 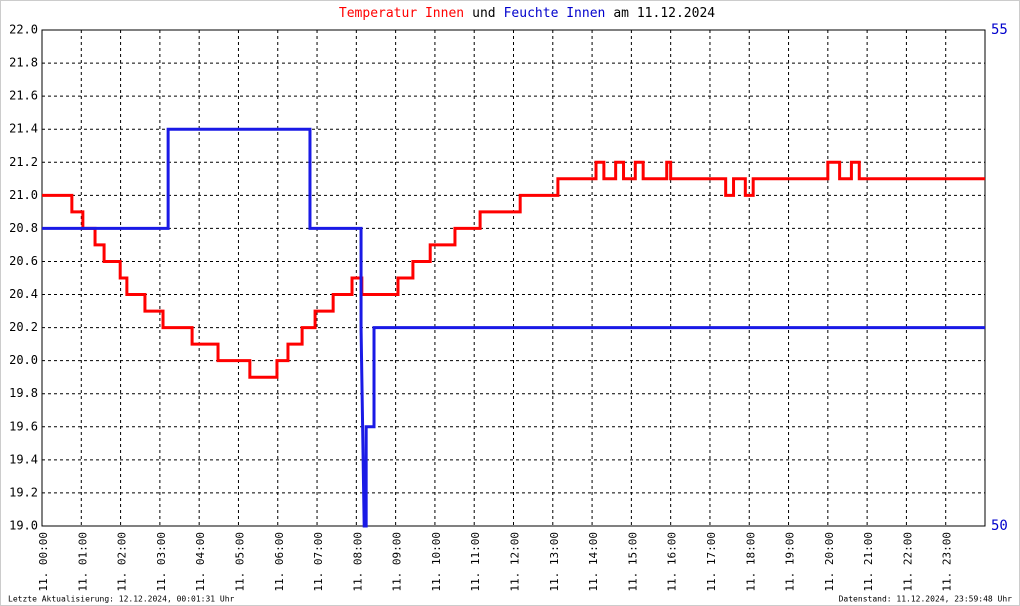 I want to click on y-tick-label: 21.6, so click(x=23, y=96).